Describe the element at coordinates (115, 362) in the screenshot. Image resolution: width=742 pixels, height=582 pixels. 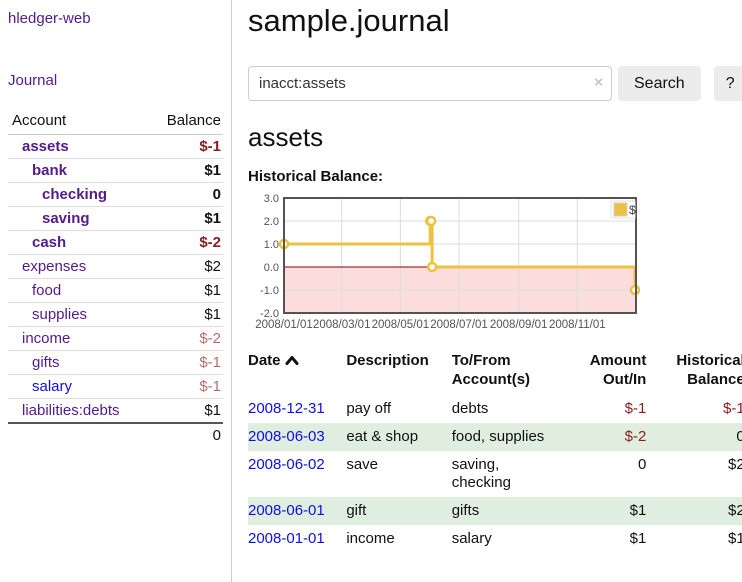
I see `account-row: gifts $-1` at that location.